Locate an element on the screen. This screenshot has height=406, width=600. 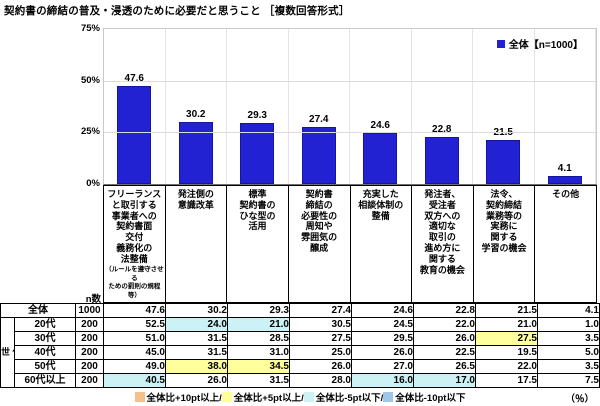
category-box: 発注側の 意識改革 is located at coordinates (196, 244).